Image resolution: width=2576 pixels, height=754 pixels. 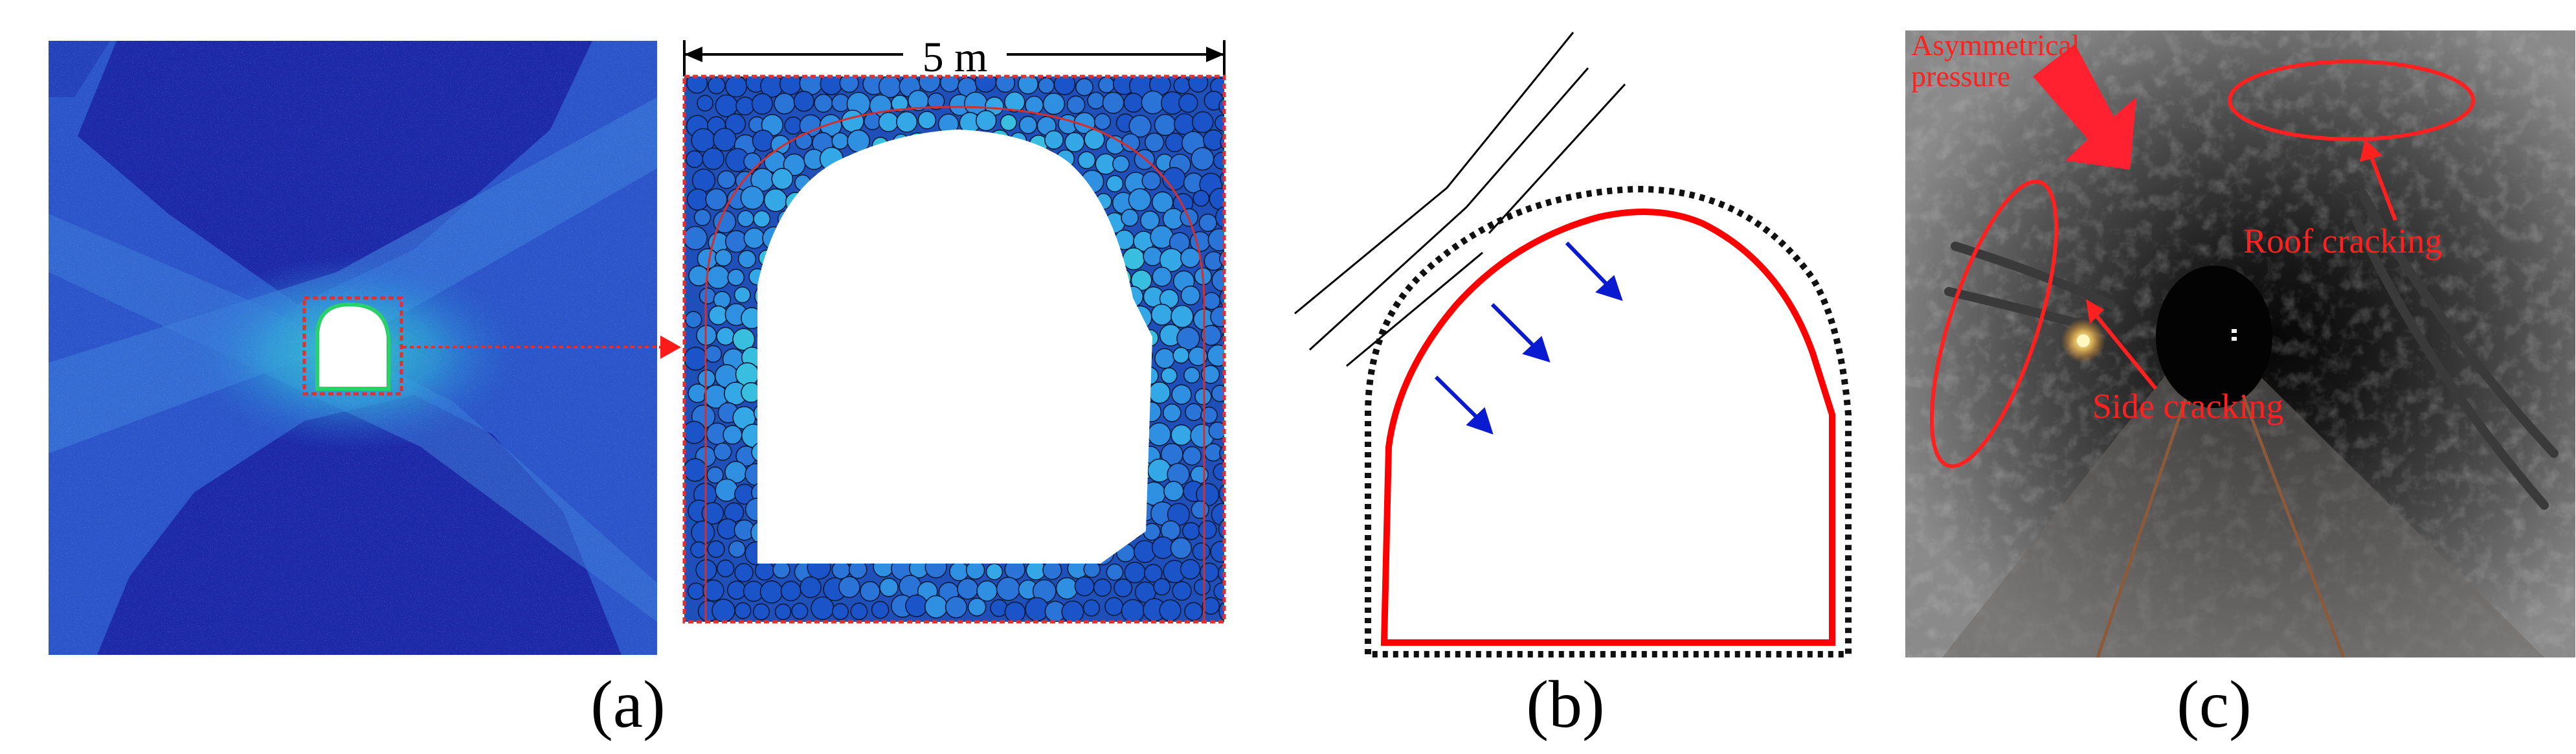 What do you see at coordinates (1608, 421) in the screenshot?
I see `dotted-boundary` at bounding box center [1608, 421].